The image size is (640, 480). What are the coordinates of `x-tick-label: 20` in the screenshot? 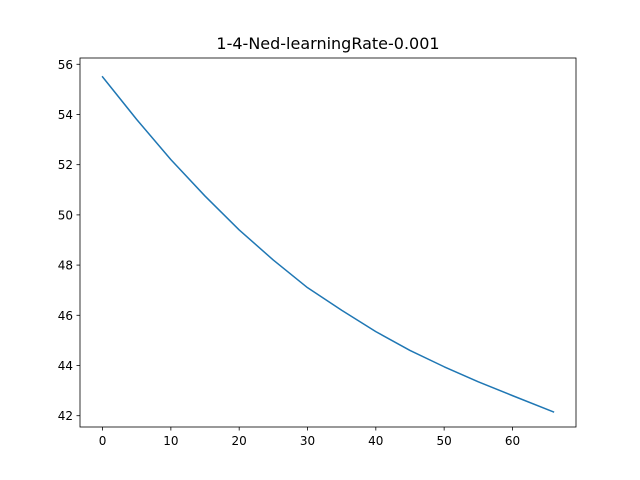 It's located at (239, 441).